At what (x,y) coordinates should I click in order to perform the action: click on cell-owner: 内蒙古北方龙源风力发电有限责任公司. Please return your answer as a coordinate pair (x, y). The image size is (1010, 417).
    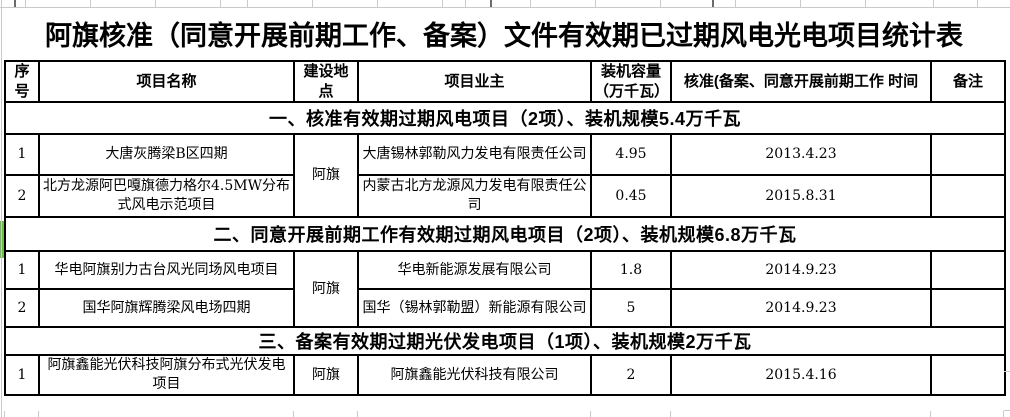
    Looking at the image, I should click on (474, 196).